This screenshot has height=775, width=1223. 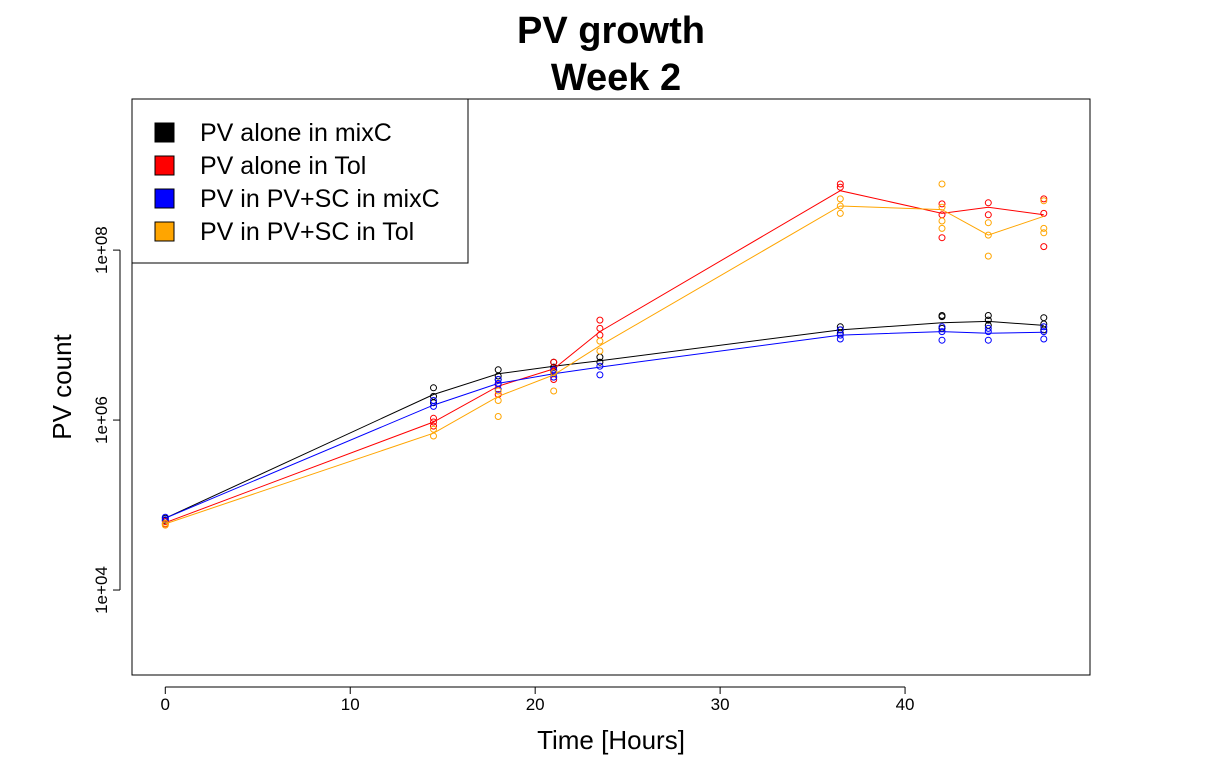 I want to click on legend-label: PV in PV+SC in mixC, so click(x=320, y=199).